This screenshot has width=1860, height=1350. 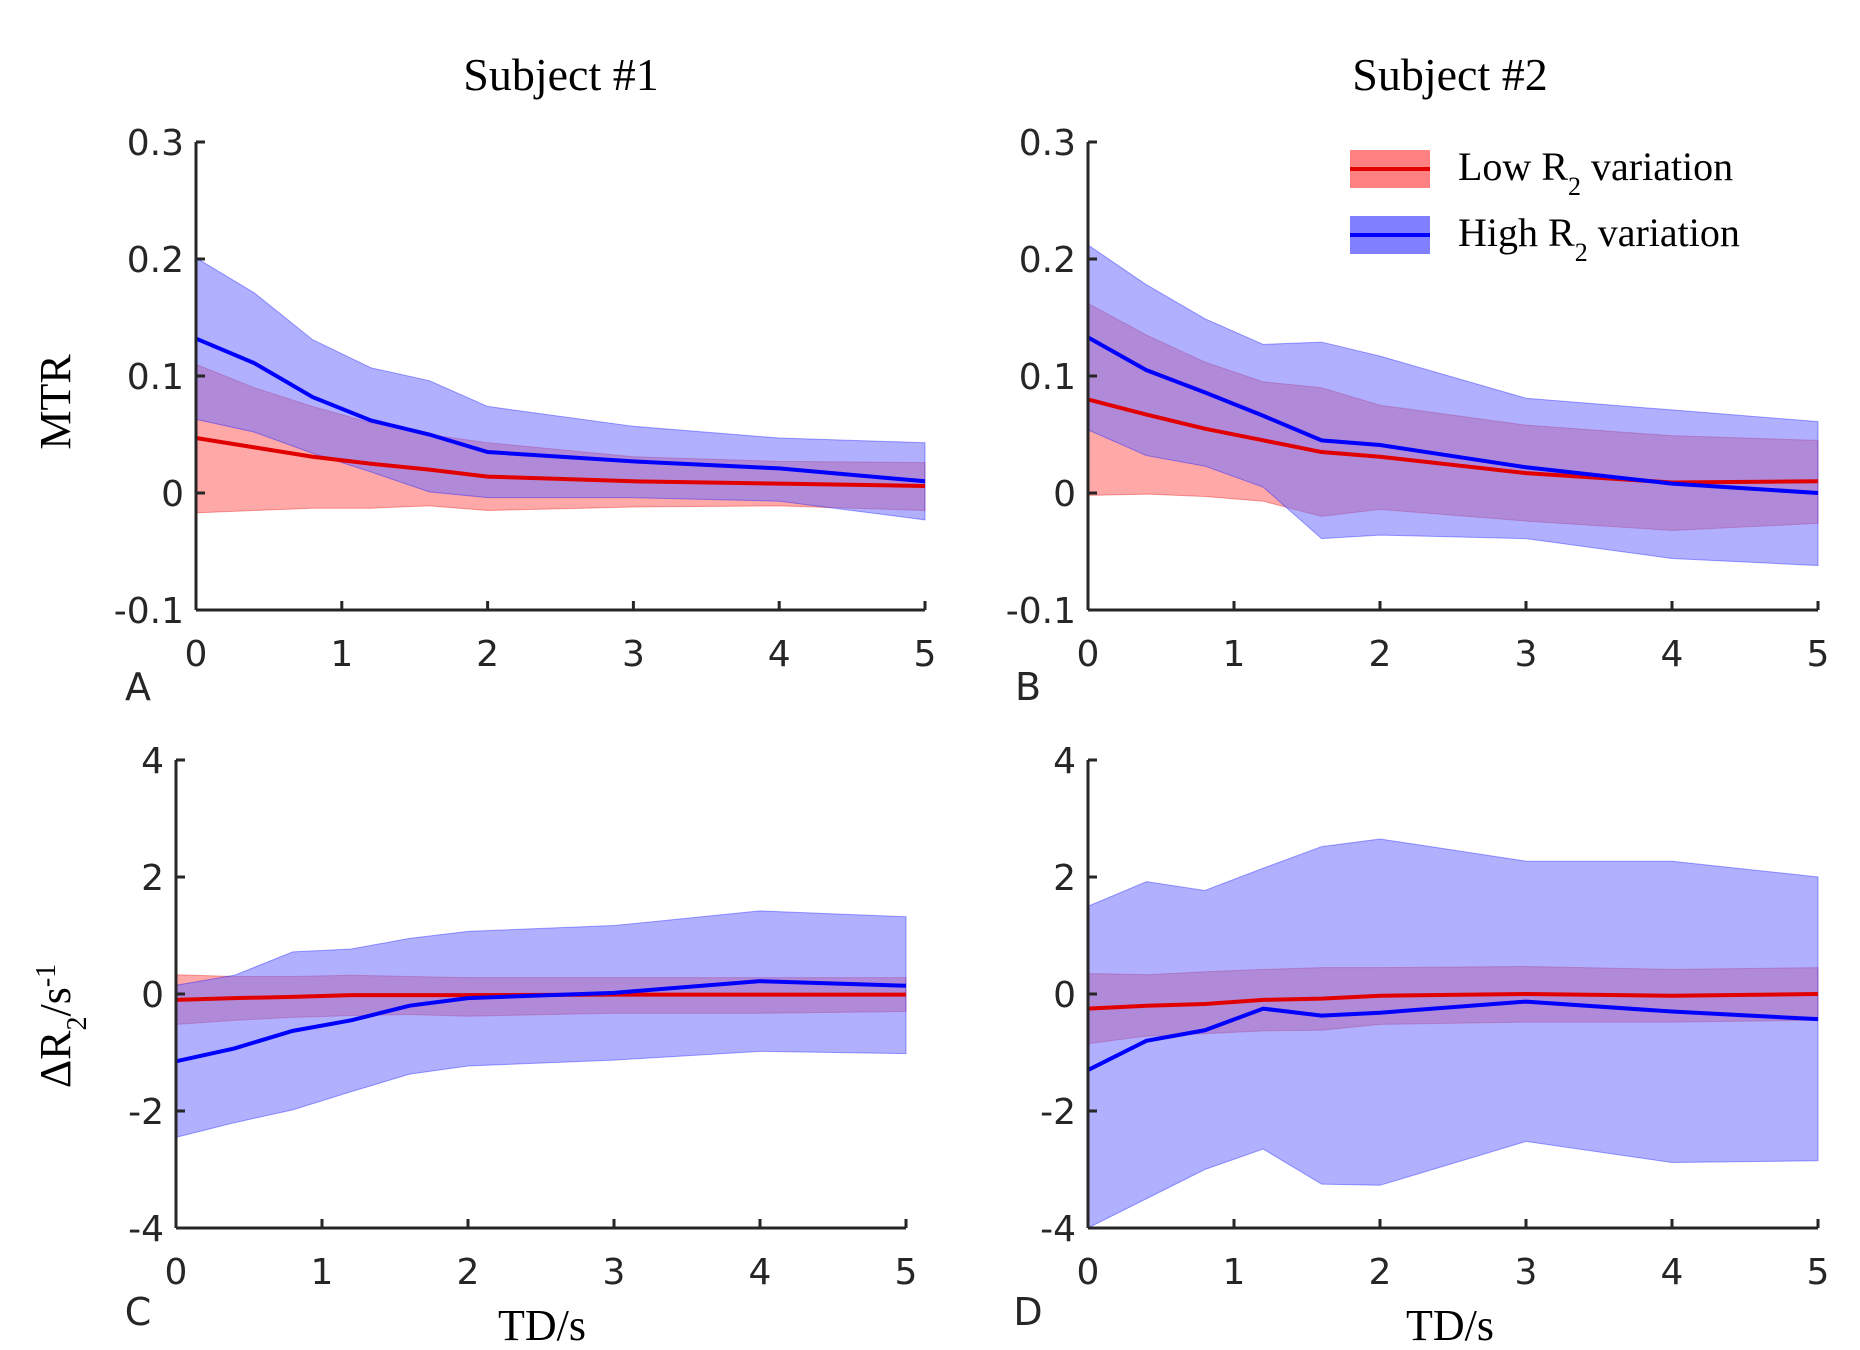 I want to click on panel-label: D, so click(x=1027, y=1312).